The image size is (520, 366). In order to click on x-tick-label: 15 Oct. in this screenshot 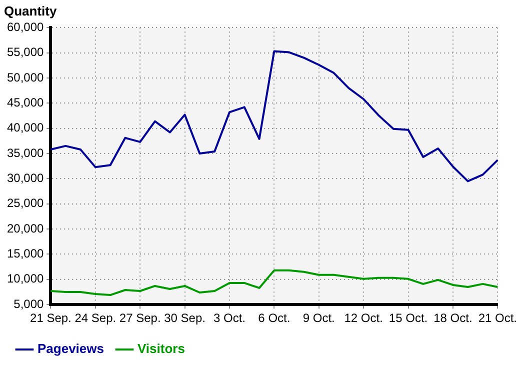, I will do `click(408, 318)`.